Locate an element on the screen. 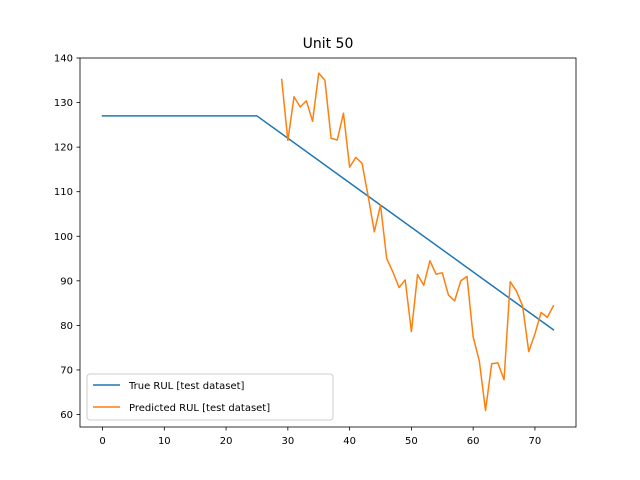  x-tick-label: 70 is located at coordinates (535, 441).